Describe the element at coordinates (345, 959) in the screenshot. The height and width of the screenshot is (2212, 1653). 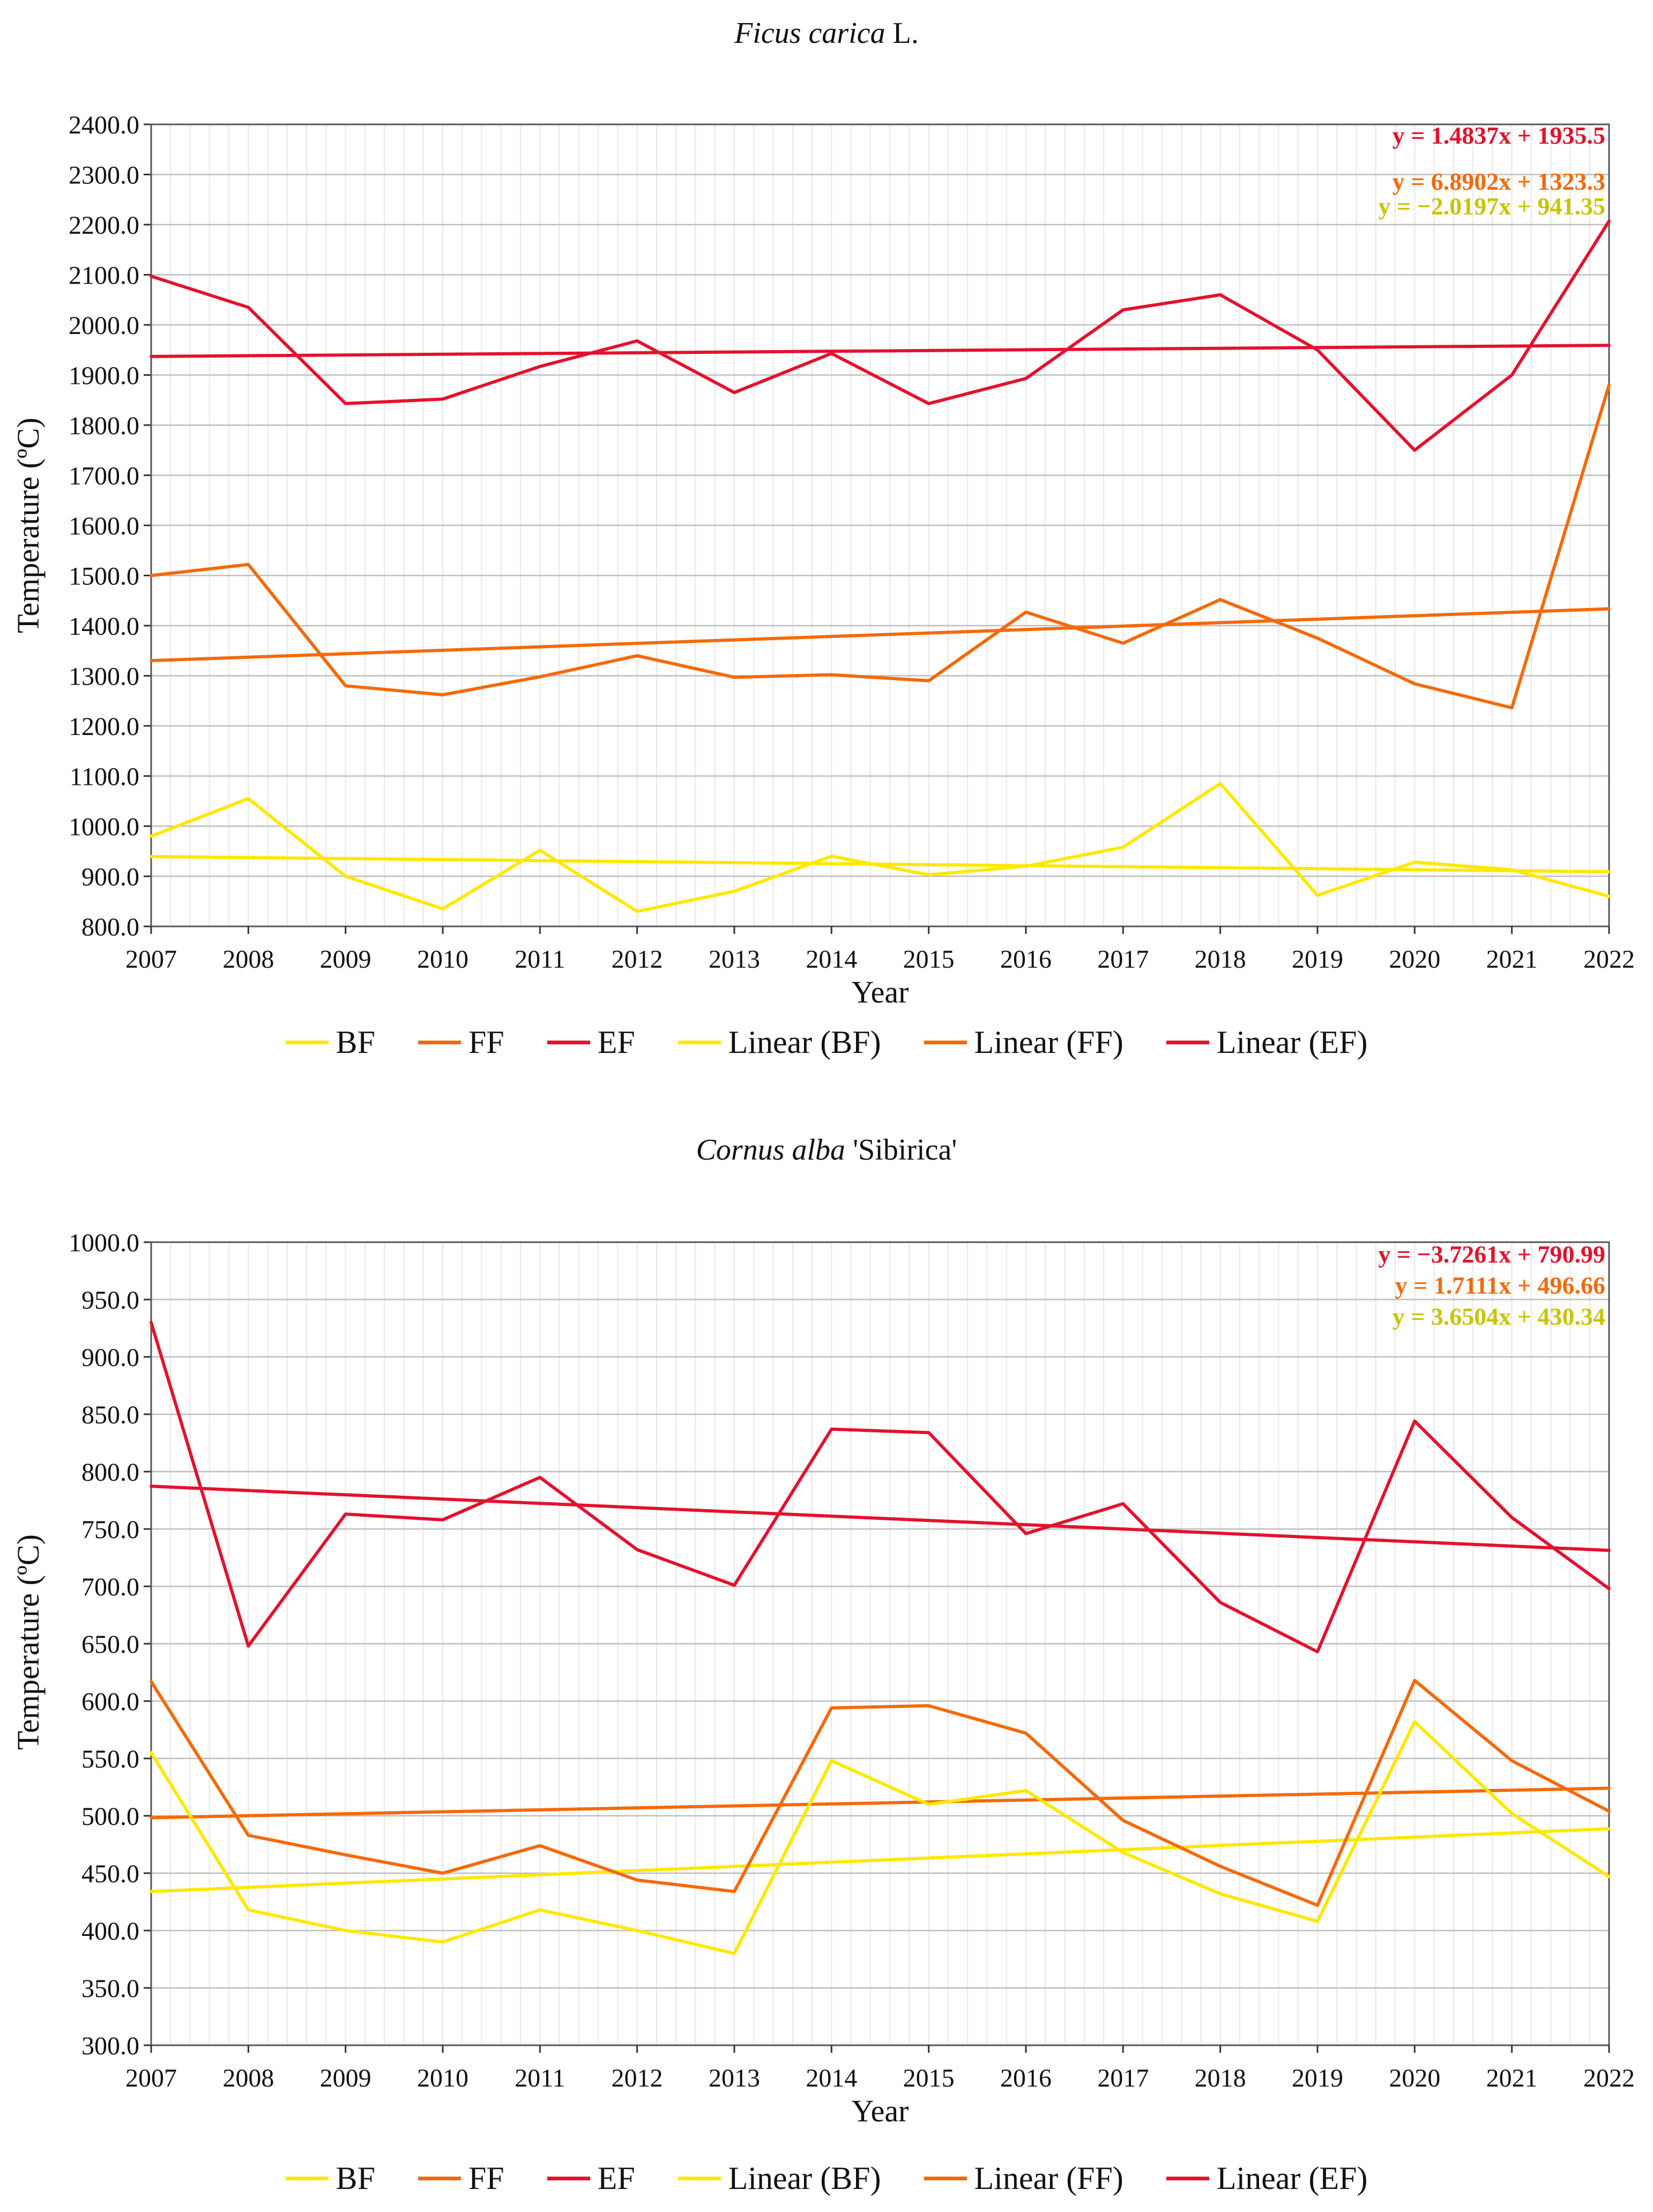
I see `x-tick-label: 2009` at that location.